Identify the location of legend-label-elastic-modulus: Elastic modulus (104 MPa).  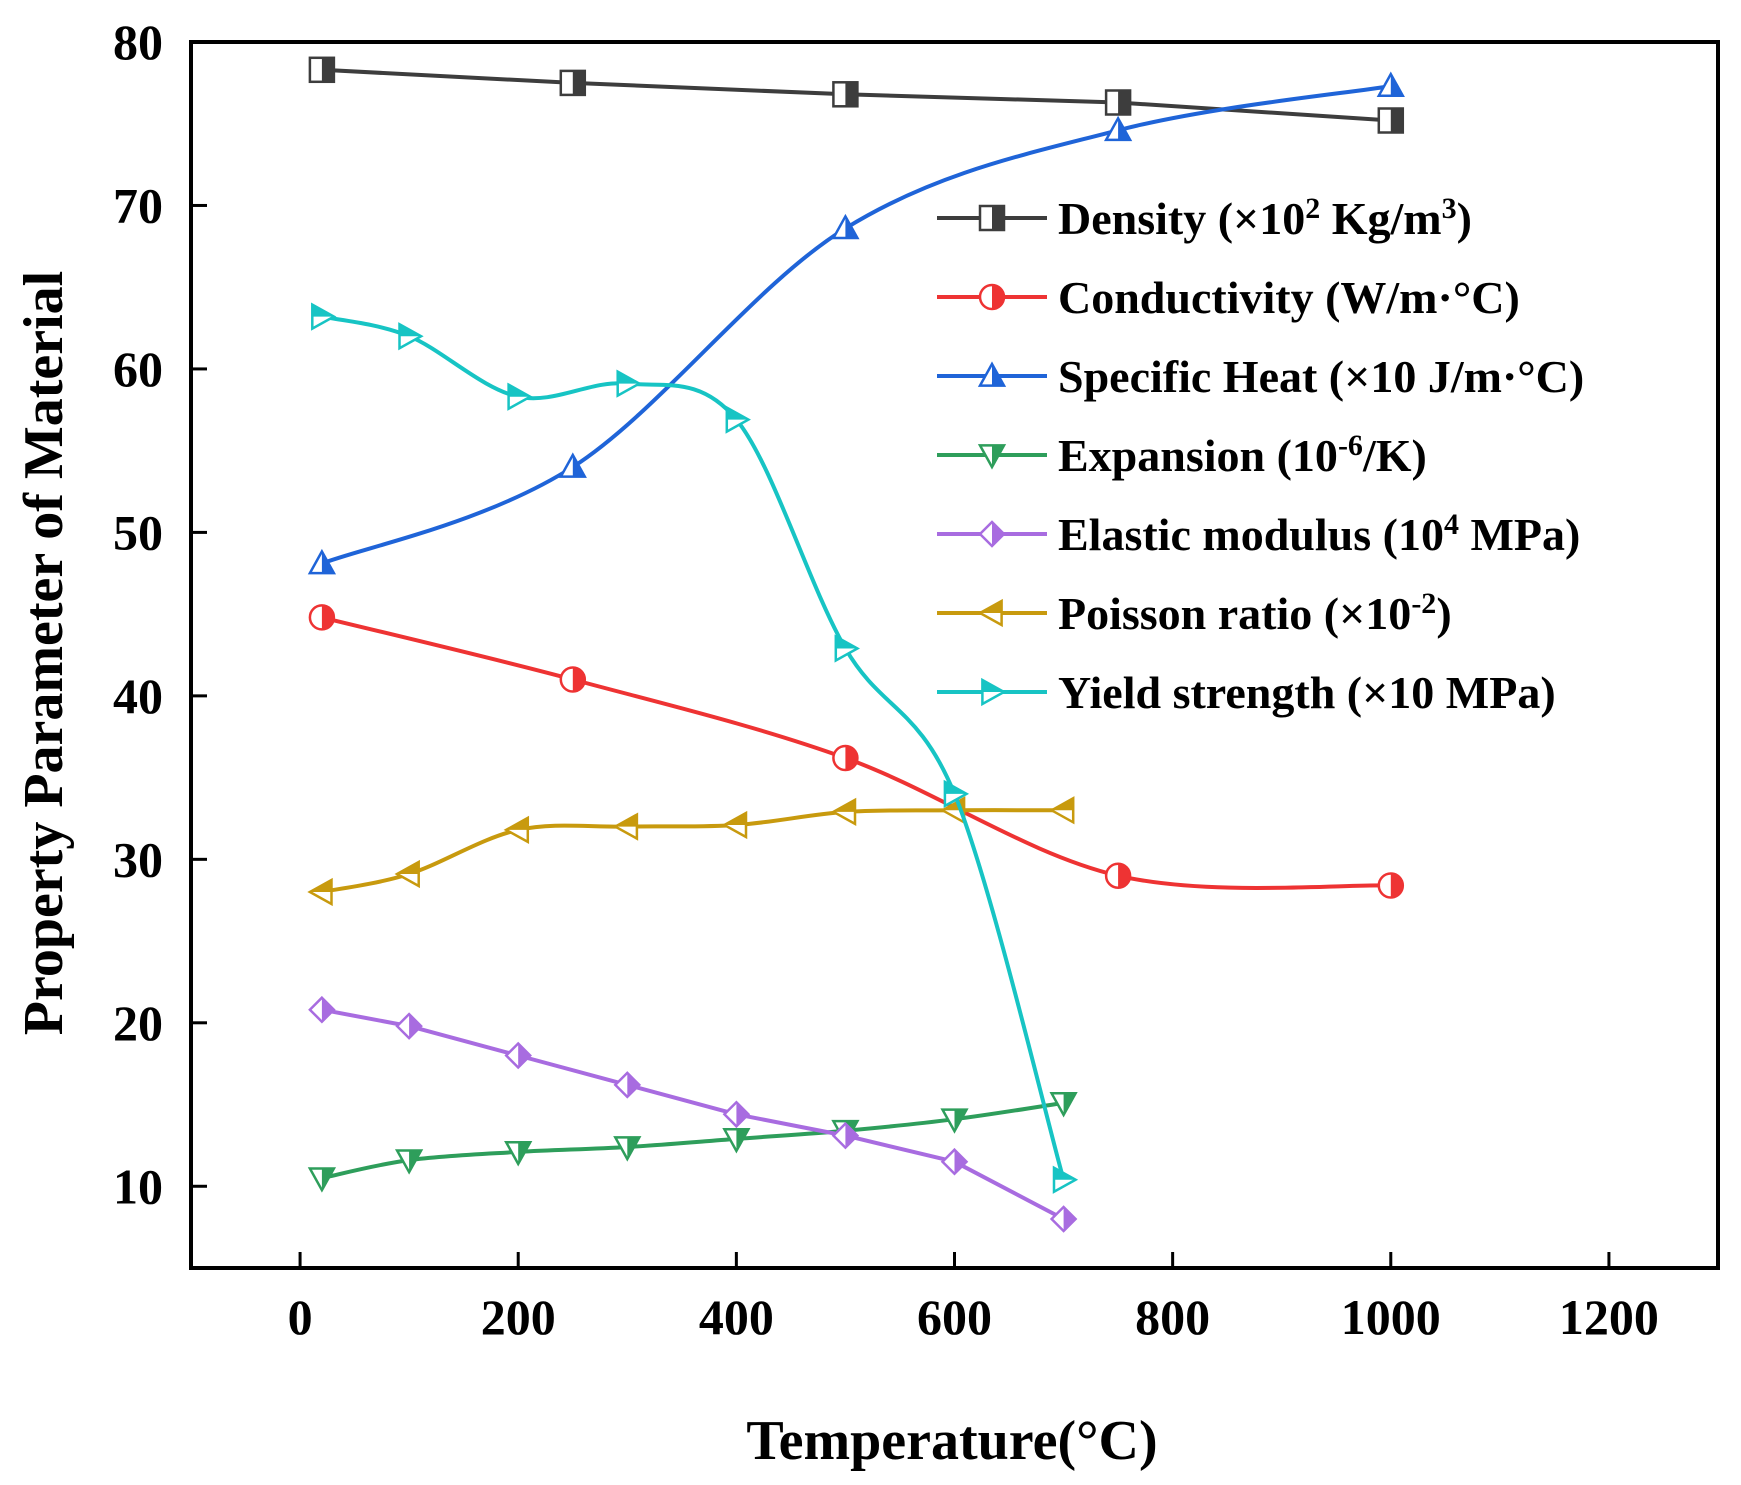
(1319, 534).